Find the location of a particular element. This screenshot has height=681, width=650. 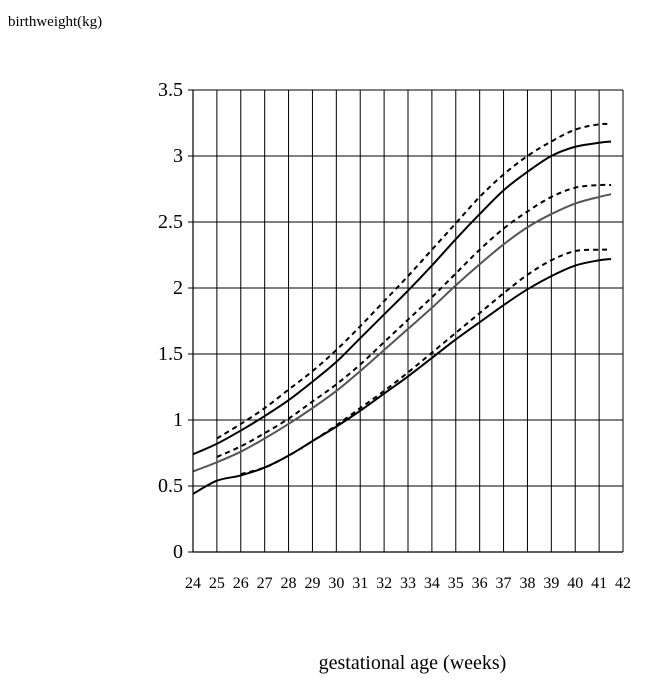

x-tick-label: 37 is located at coordinates (504, 583).